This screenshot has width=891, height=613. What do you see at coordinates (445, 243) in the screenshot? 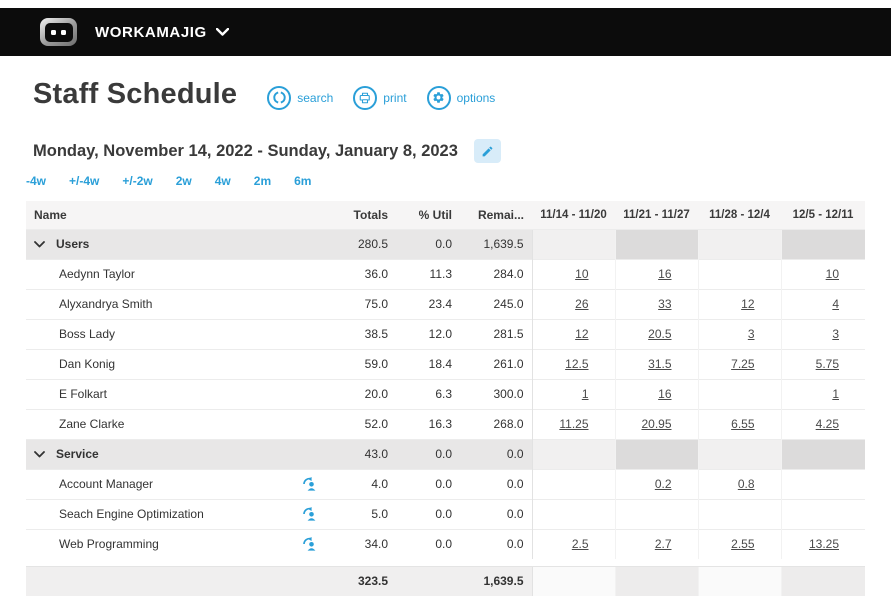
I see `group-row-users: Users 280.5 0.0 1,639.5` at bounding box center [445, 243].